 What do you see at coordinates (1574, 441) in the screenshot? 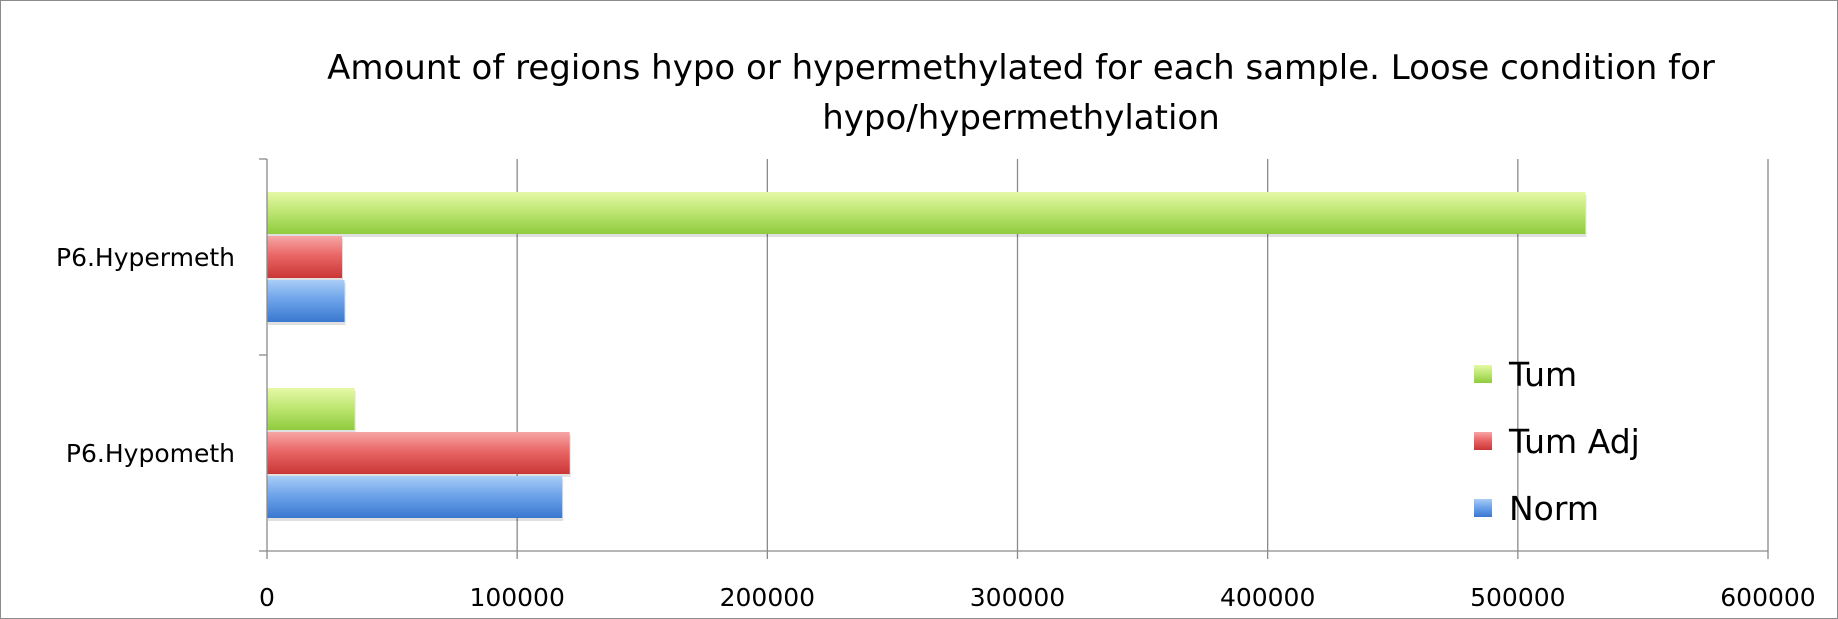
I see `legend-label-Tum-Adj: Tum Adj` at bounding box center [1574, 441].